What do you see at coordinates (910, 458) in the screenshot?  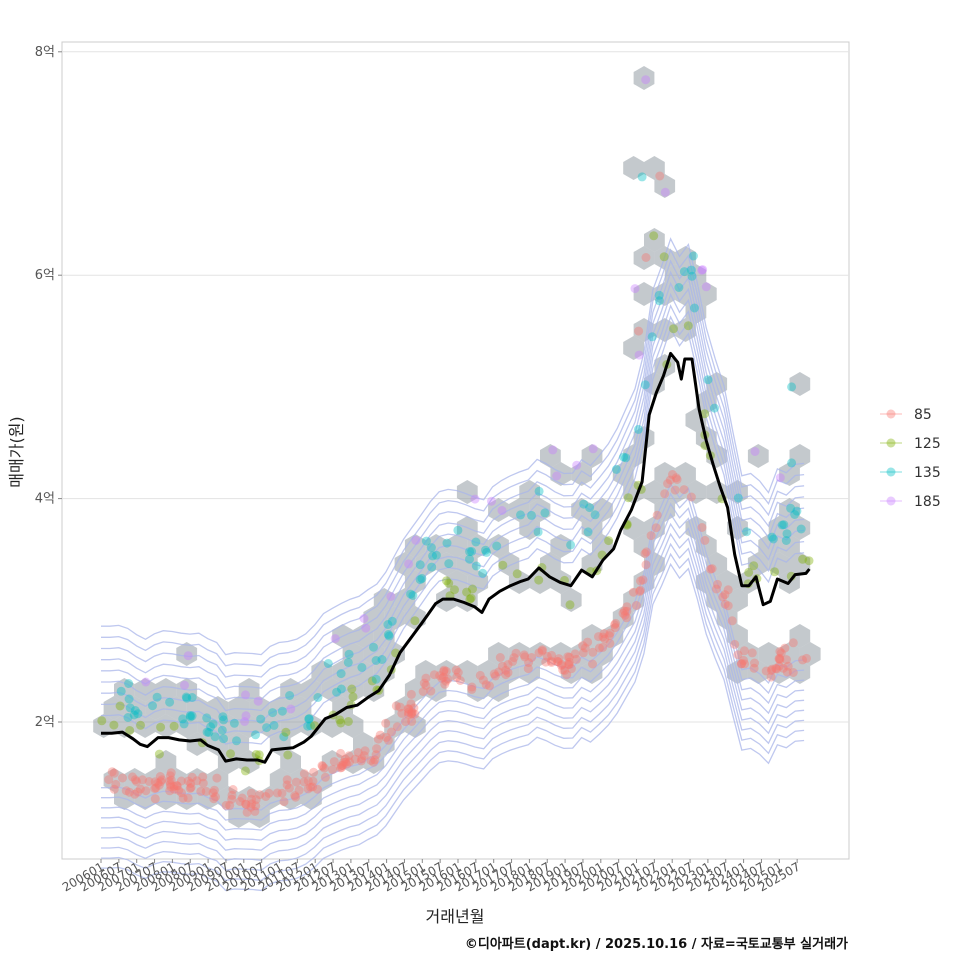 I see `legend: 85 125 135 185` at bounding box center [910, 458].